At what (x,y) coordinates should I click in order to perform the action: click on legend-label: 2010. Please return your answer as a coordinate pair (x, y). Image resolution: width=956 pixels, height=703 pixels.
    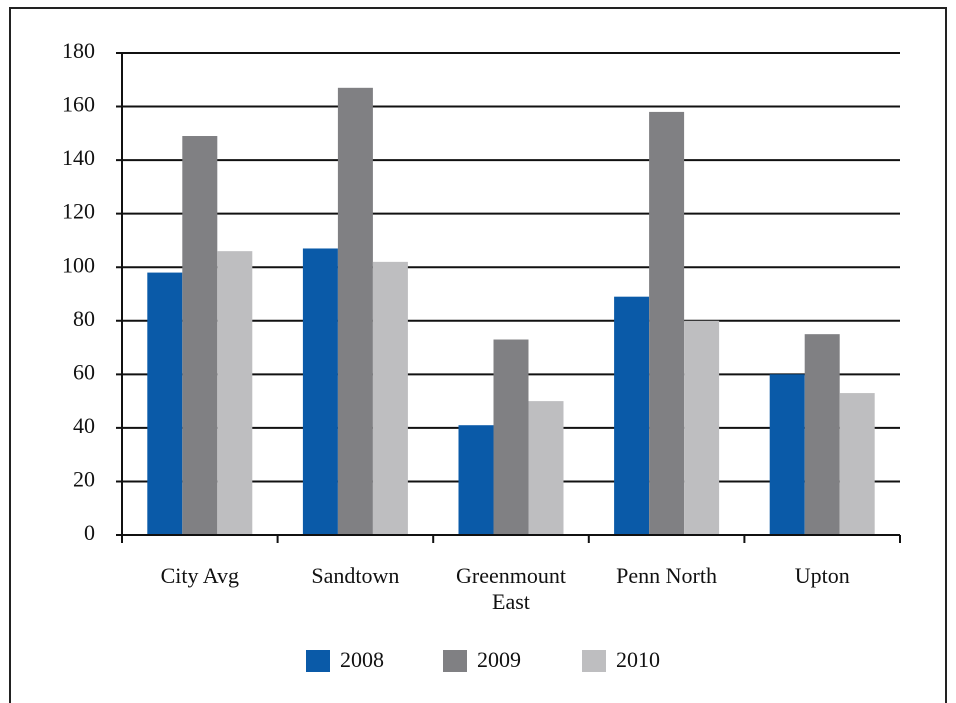
    Looking at the image, I should click on (638, 659).